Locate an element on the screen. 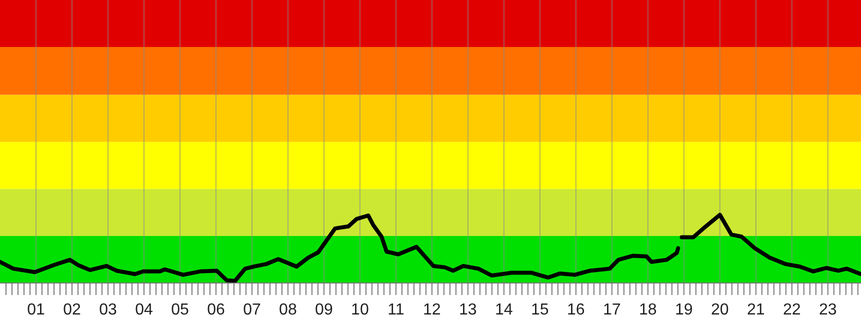 This screenshot has width=861, height=323. x-tick-label: 06 is located at coordinates (216, 309).